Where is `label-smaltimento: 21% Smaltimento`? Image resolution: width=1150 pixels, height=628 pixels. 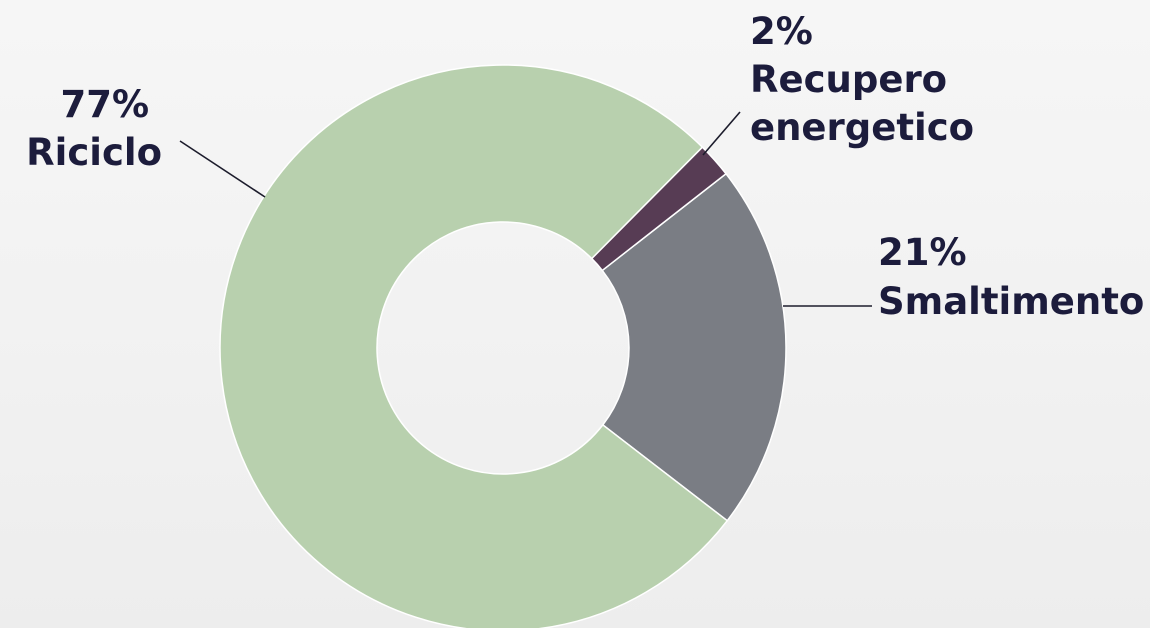 label-smaltimento: 21% Smaltimento is located at coordinates (1011, 277).